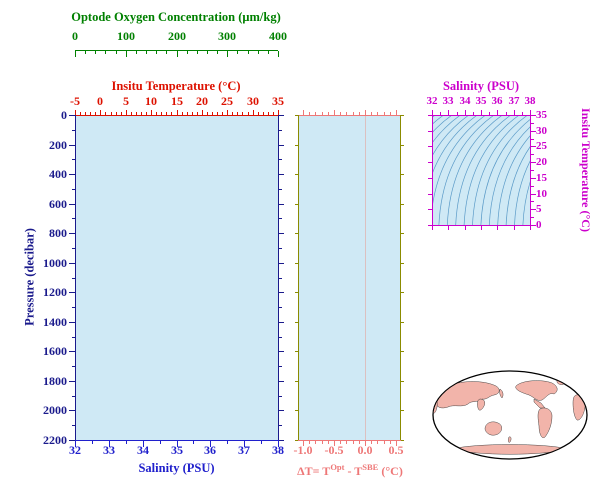 The height and width of the screenshot is (497, 609). What do you see at coordinates (530, 101) in the screenshot?
I see `ts-salinity-tick-label: 38` at bounding box center [530, 101].